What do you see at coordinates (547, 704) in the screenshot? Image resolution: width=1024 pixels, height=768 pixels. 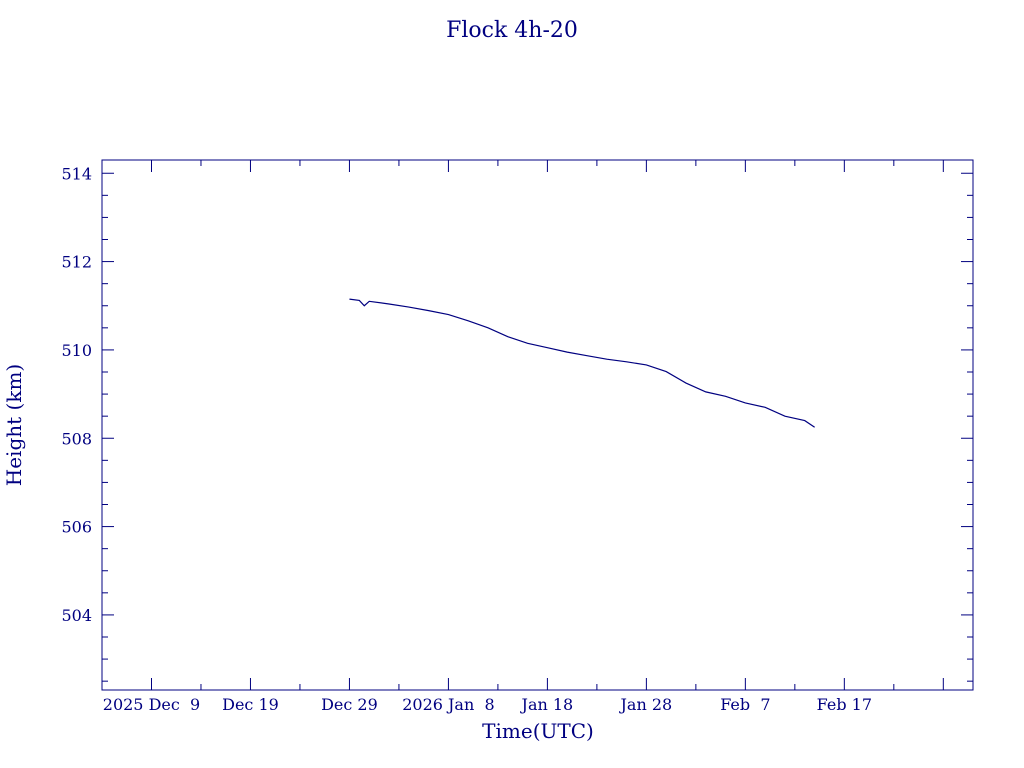 I see `x-tick-label: Jan 18` at bounding box center [547, 704].